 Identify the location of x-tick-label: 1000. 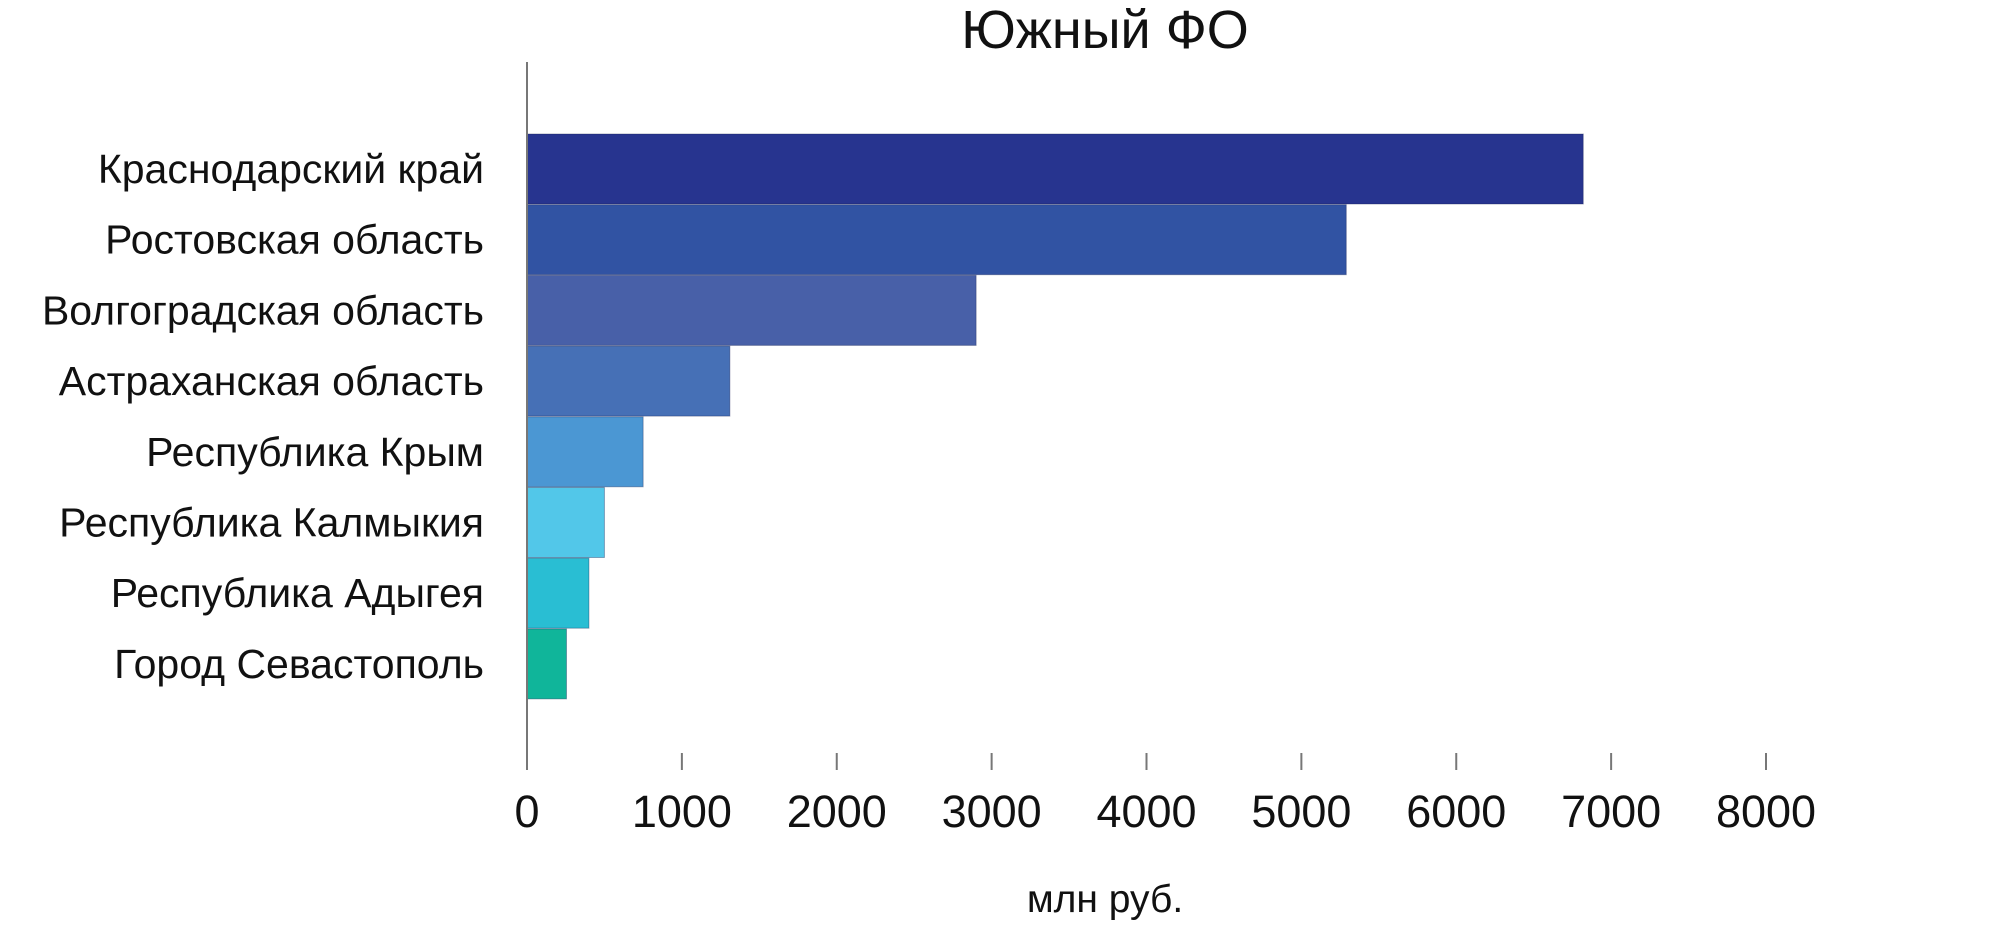
(682, 811).